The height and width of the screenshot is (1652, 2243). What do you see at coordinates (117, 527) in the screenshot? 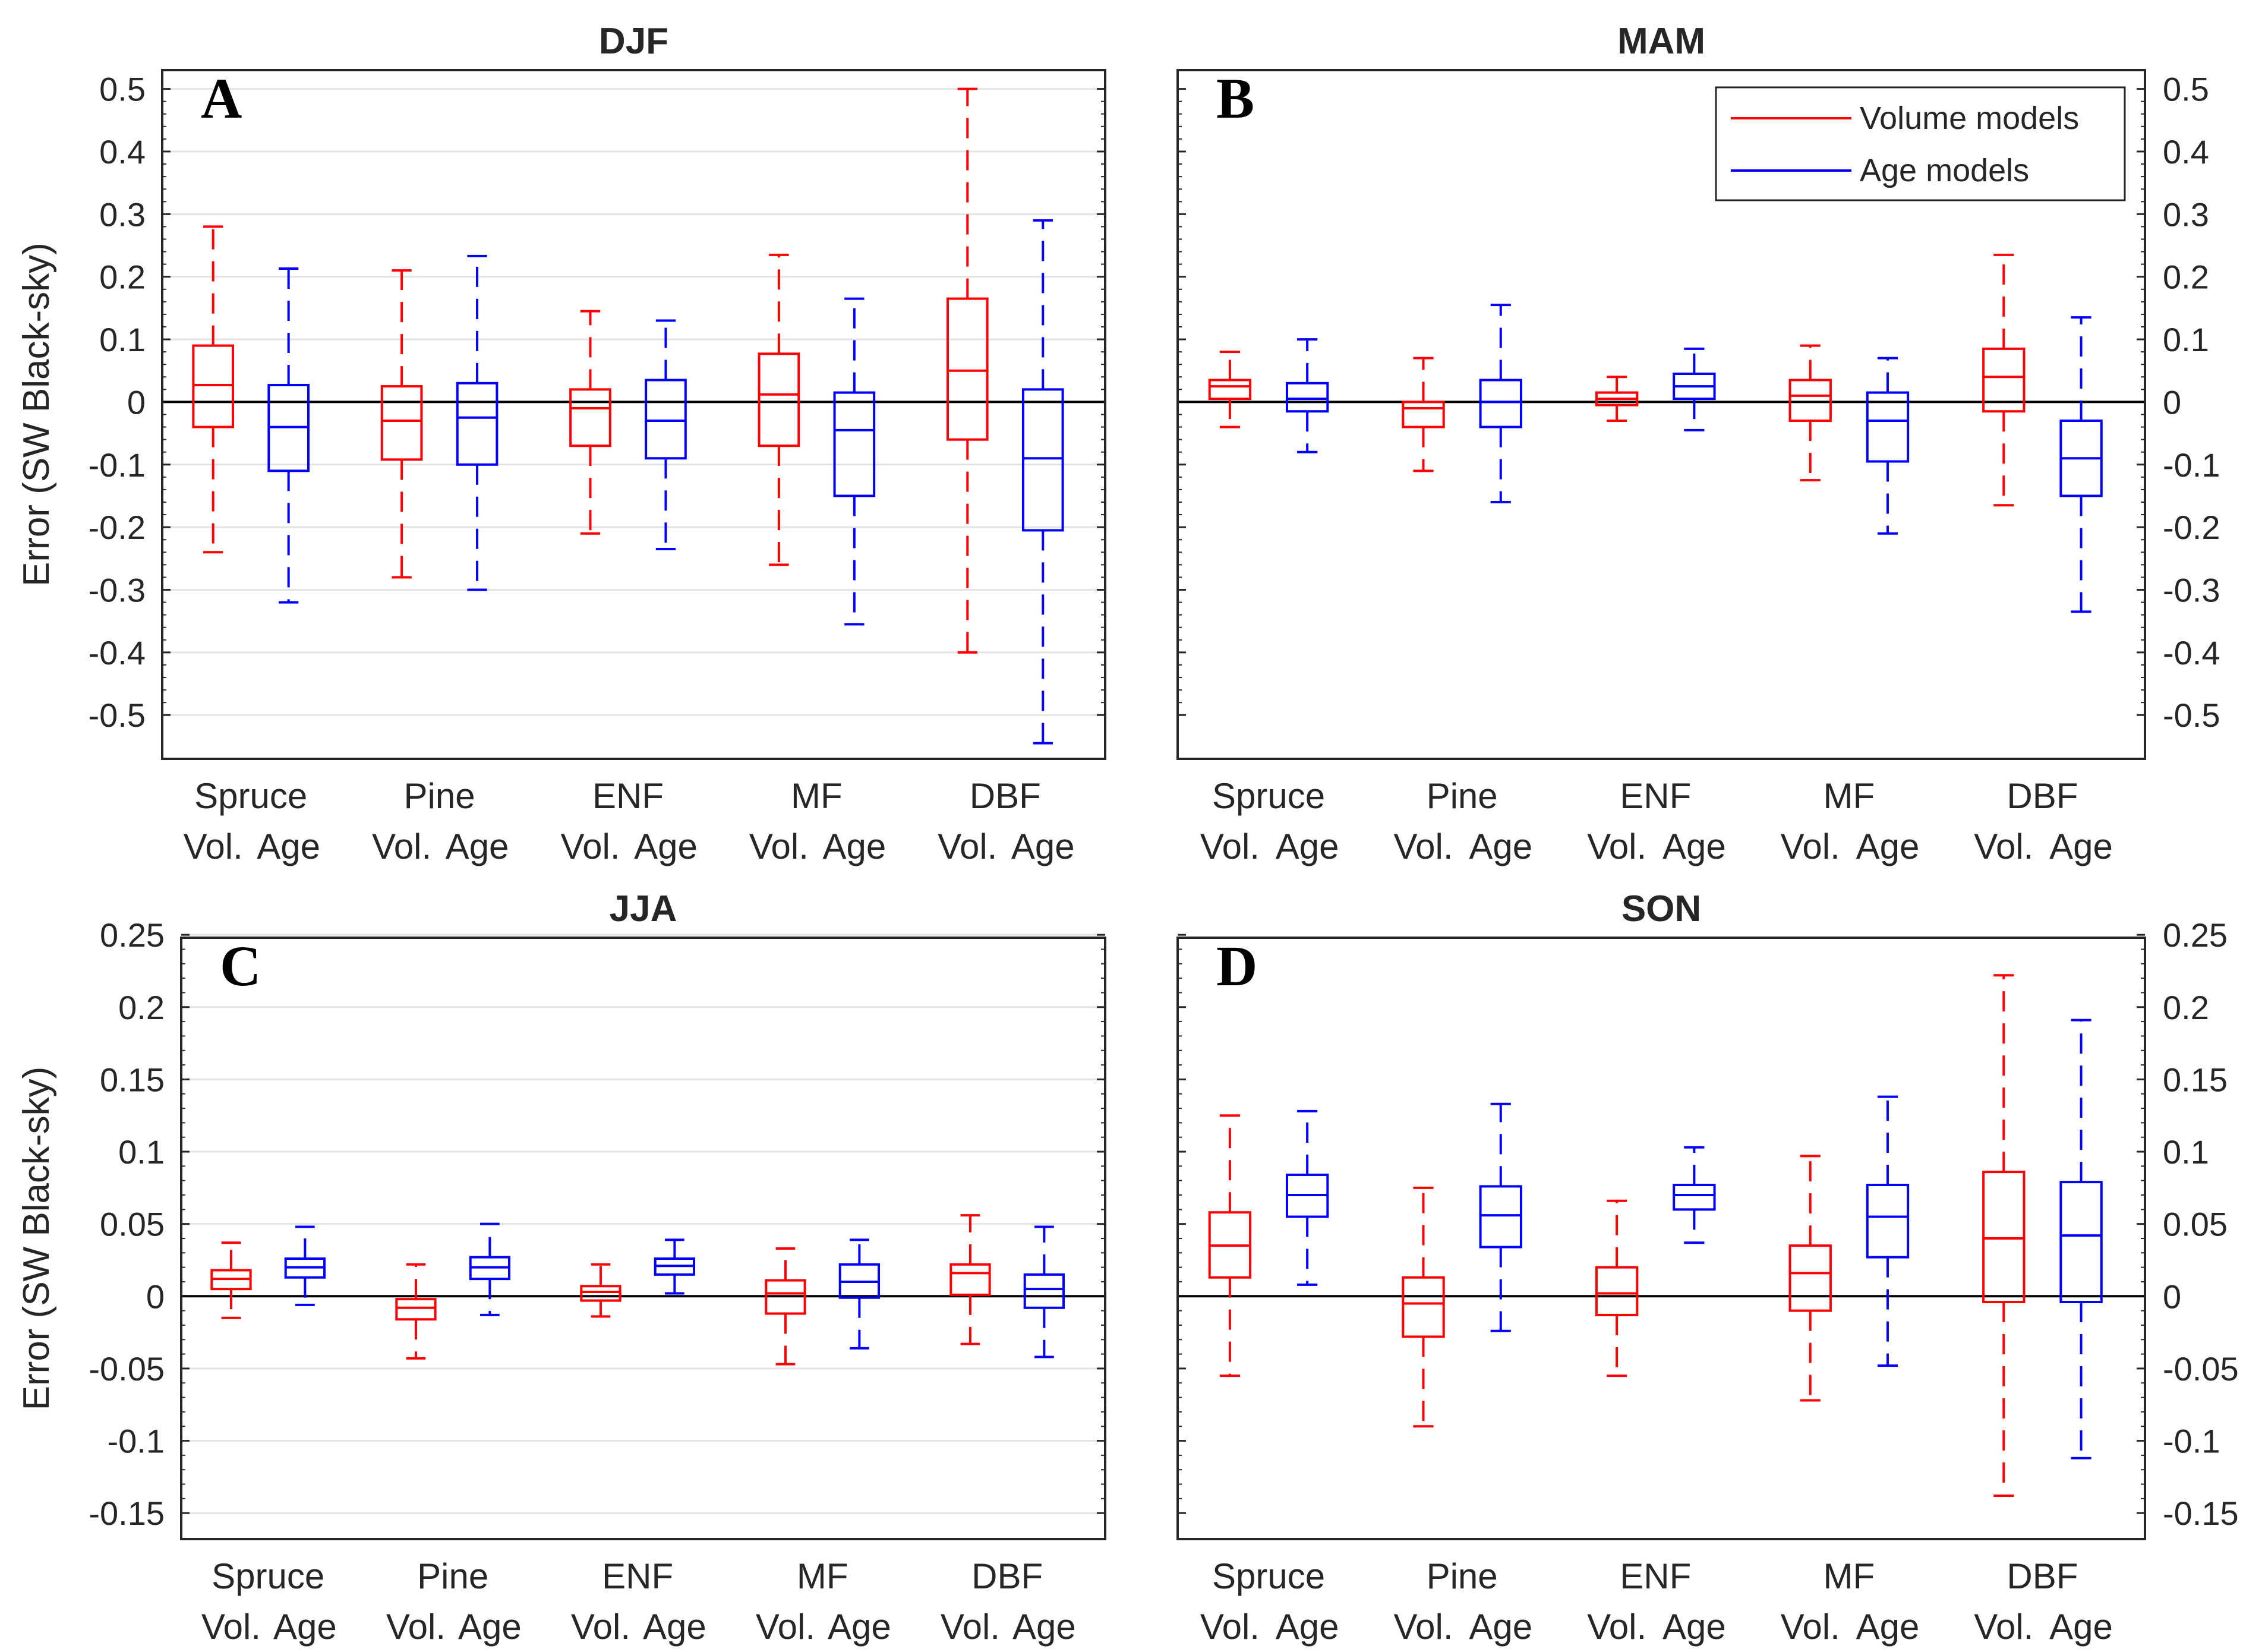
I see `y-tick-label: -0.2` at bounding box center [117, 527].